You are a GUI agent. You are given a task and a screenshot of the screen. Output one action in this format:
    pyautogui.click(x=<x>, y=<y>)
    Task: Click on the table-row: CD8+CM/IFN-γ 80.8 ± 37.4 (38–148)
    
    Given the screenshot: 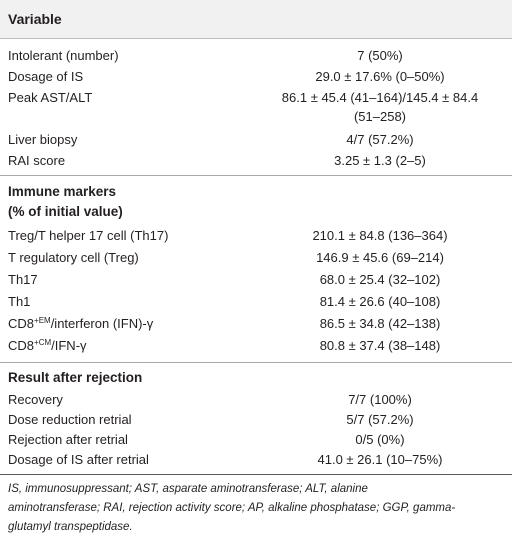 What is the action you would take?
    pyautogui.click(x=256, y=346)
    